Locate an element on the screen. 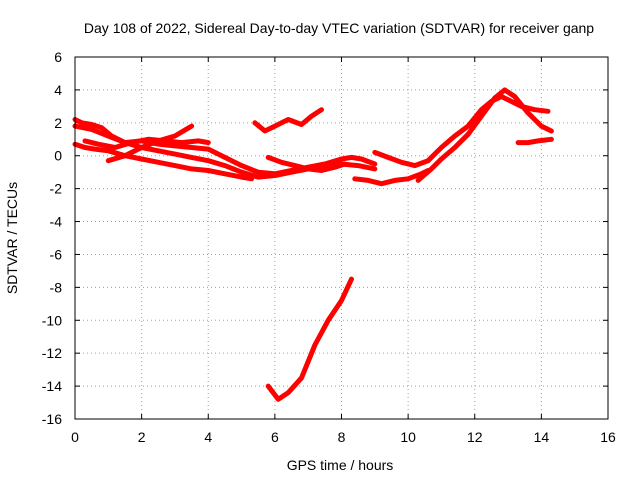 The height and width of the screenshot is (480, 640). y-axis-title: SDTVAR / TECUs is located at coordinates (12, 238).